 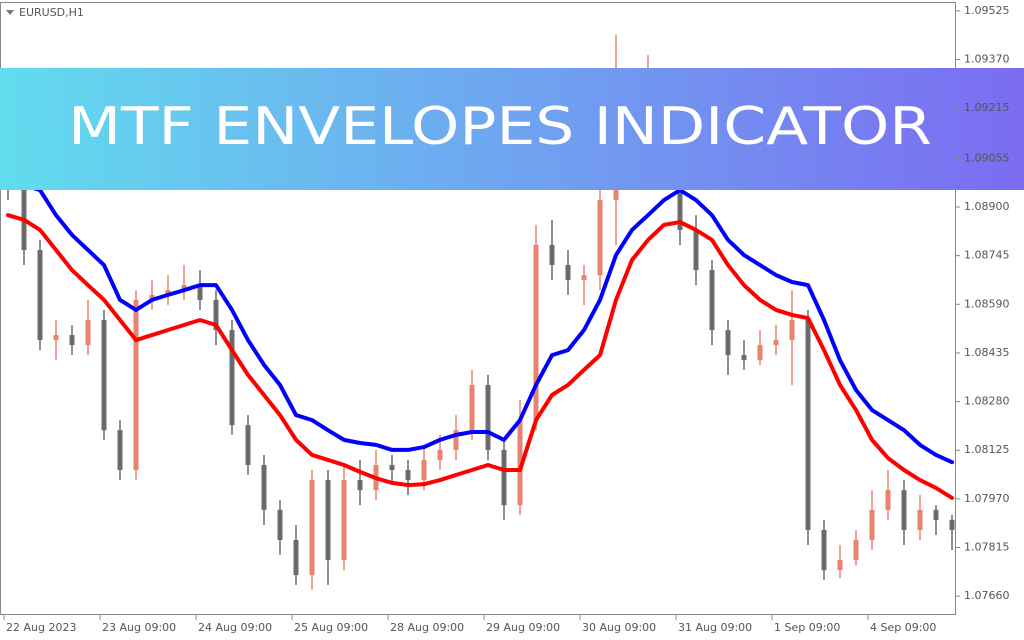 I want to click on y-tick-label: 1.09215, so click(x=987, y=107).